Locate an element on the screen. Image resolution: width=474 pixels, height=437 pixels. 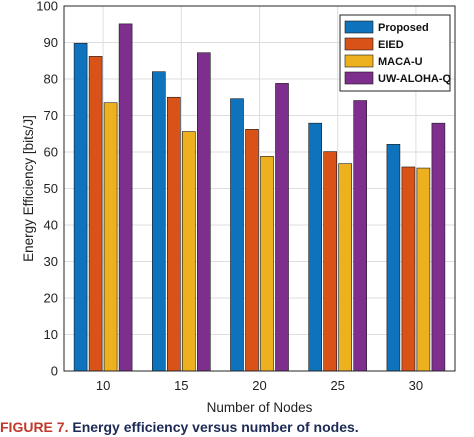
y-tick-label: 80 is located at coordinates (51, 79).